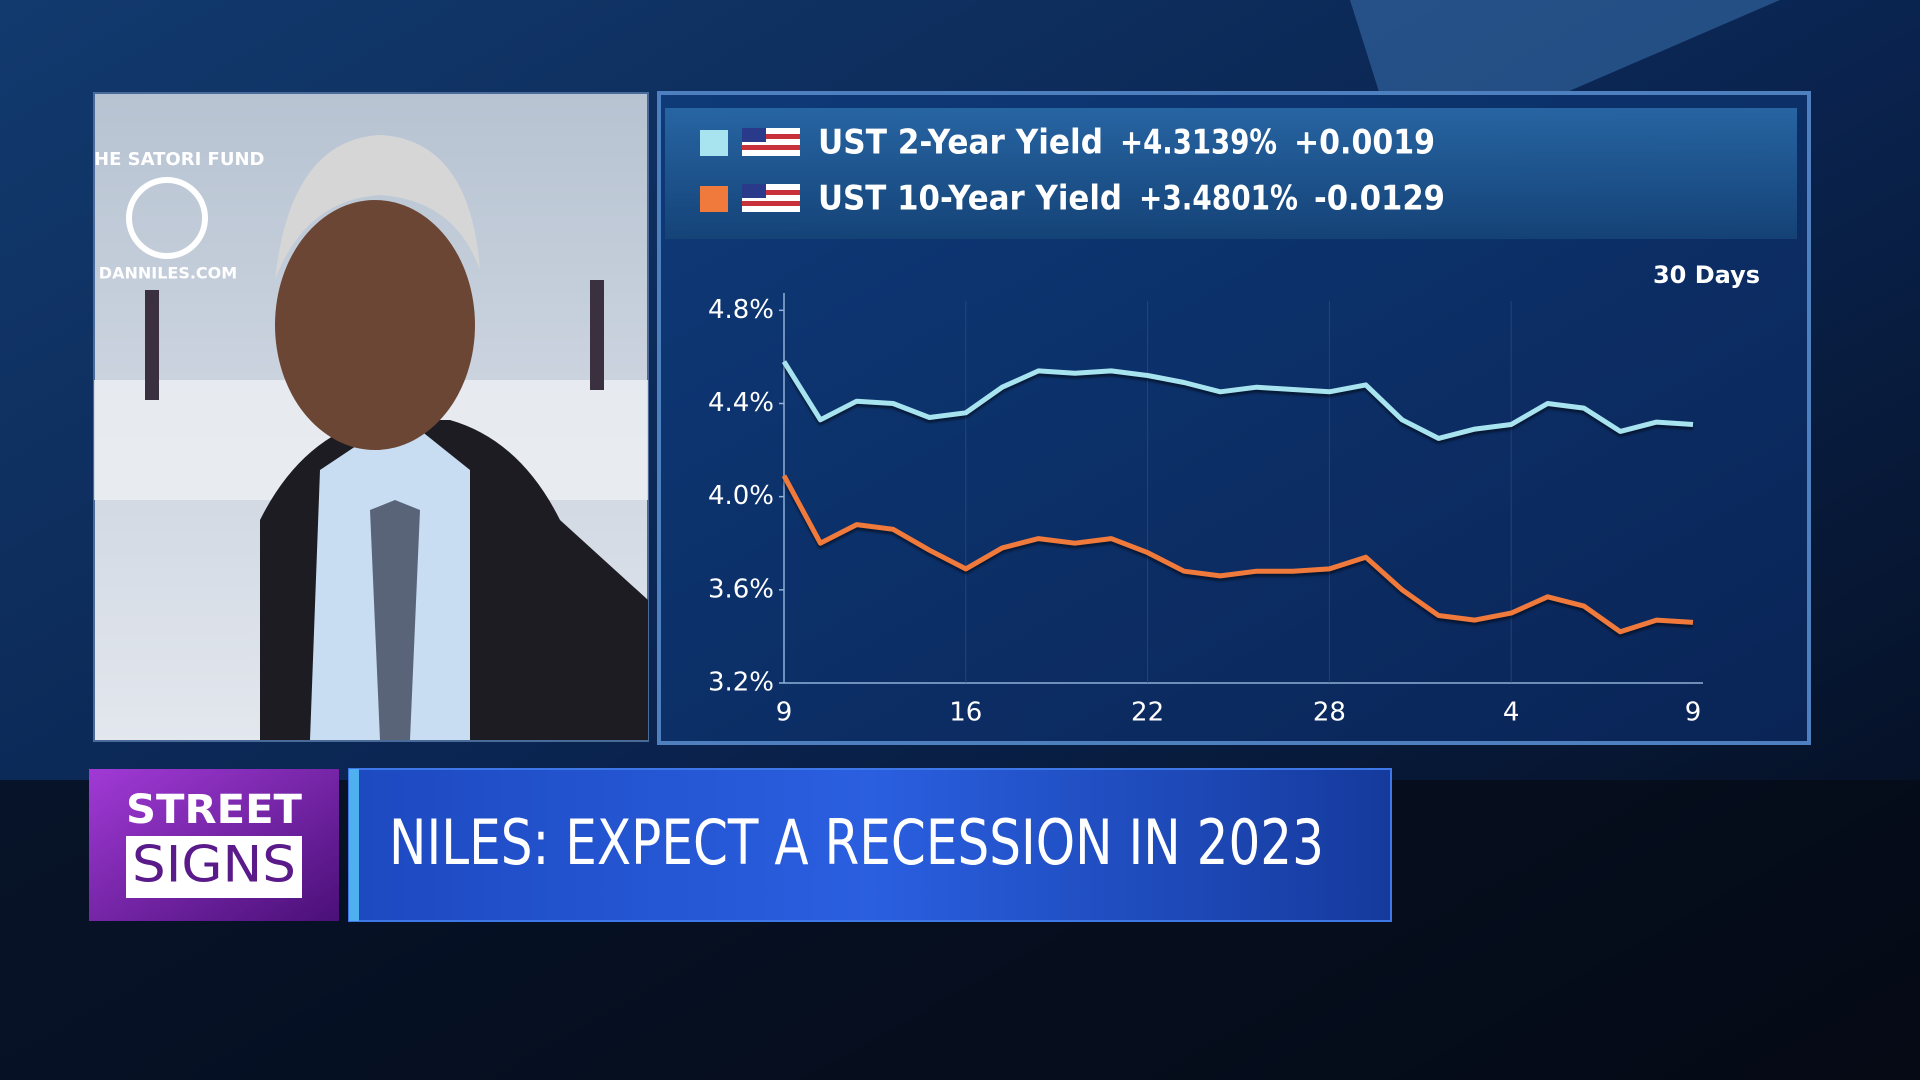  What do you see at coordinates (1706, 275) in the screenshot?
I see `annotation: 30 Days` at bounding box center [1706, 275].